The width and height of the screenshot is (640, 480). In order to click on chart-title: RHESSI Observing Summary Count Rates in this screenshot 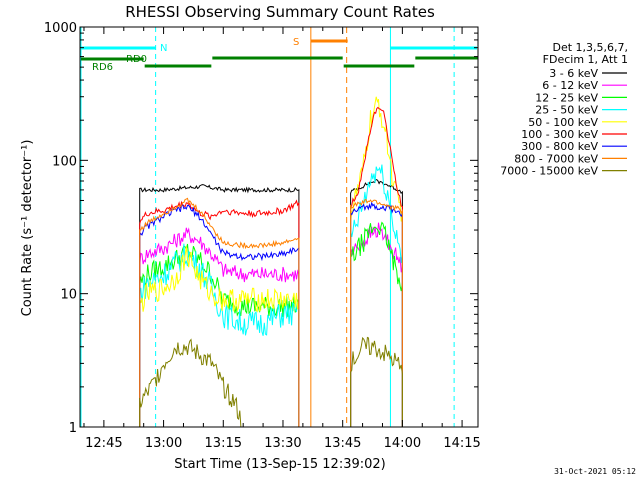, I will do `click(280, 12)`.